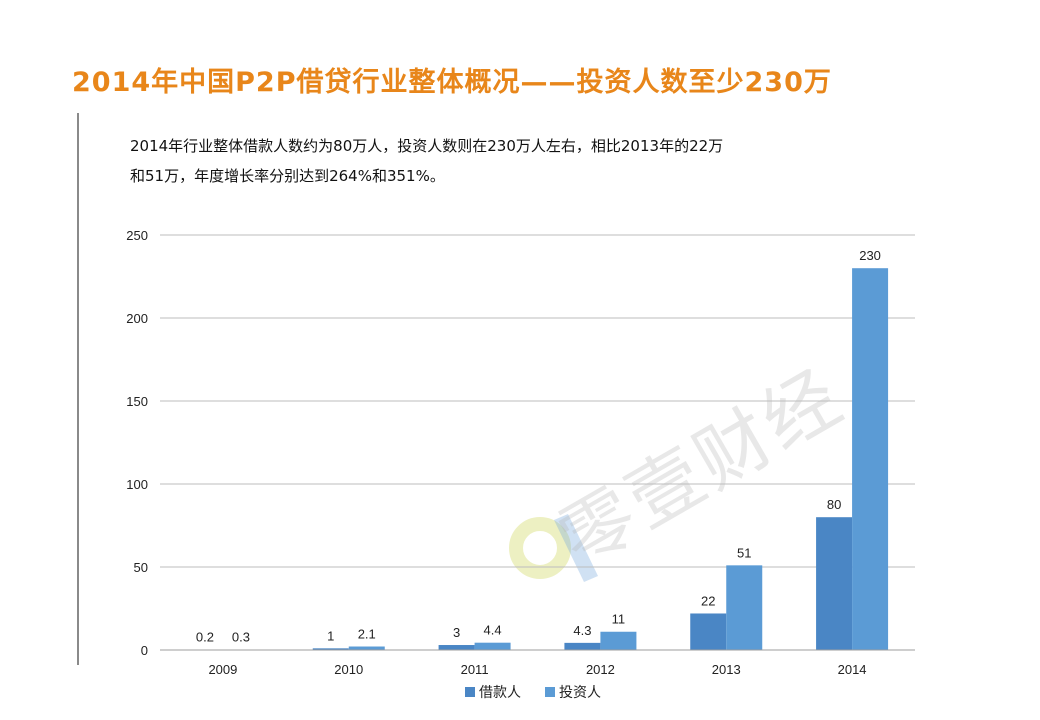 Image resolution: width=1040 pixels, height=720 pixels. What do you see at coordinates (600, 669) in the screenshot?
I see `x-tick-label: 2012` at bounding box center [600, 669].